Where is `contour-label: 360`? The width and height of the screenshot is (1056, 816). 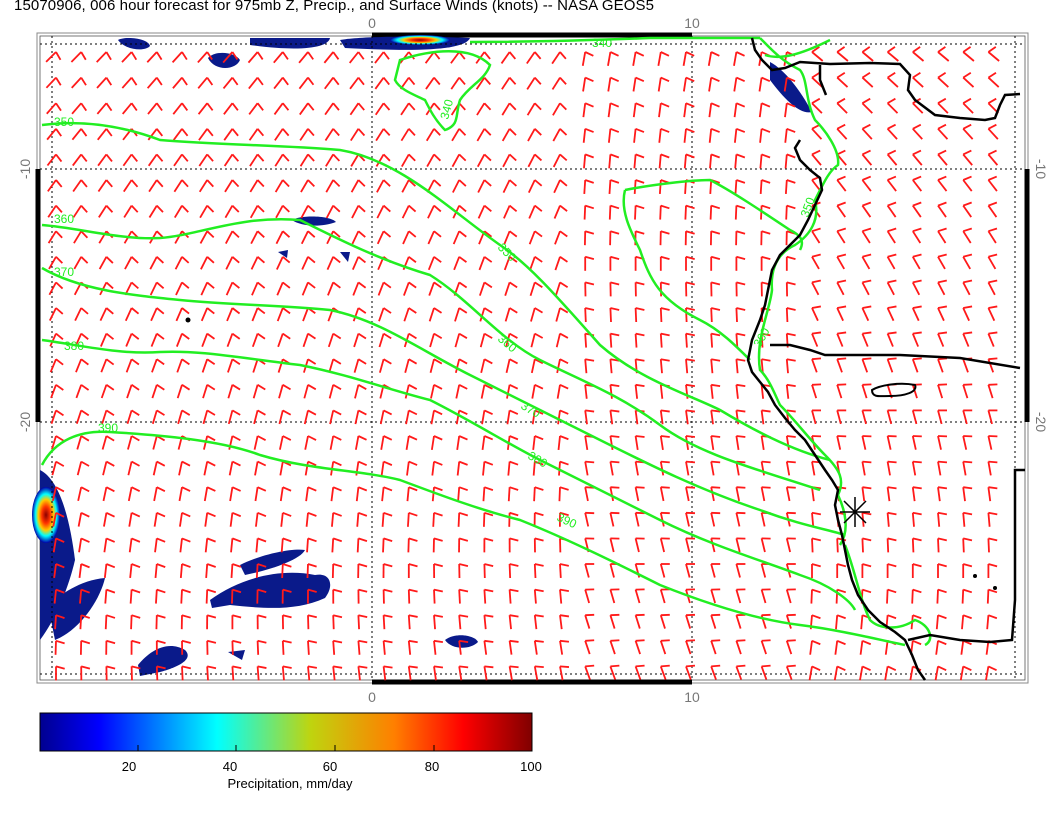 contour-label: 360 is located at coordinates (64, 219).